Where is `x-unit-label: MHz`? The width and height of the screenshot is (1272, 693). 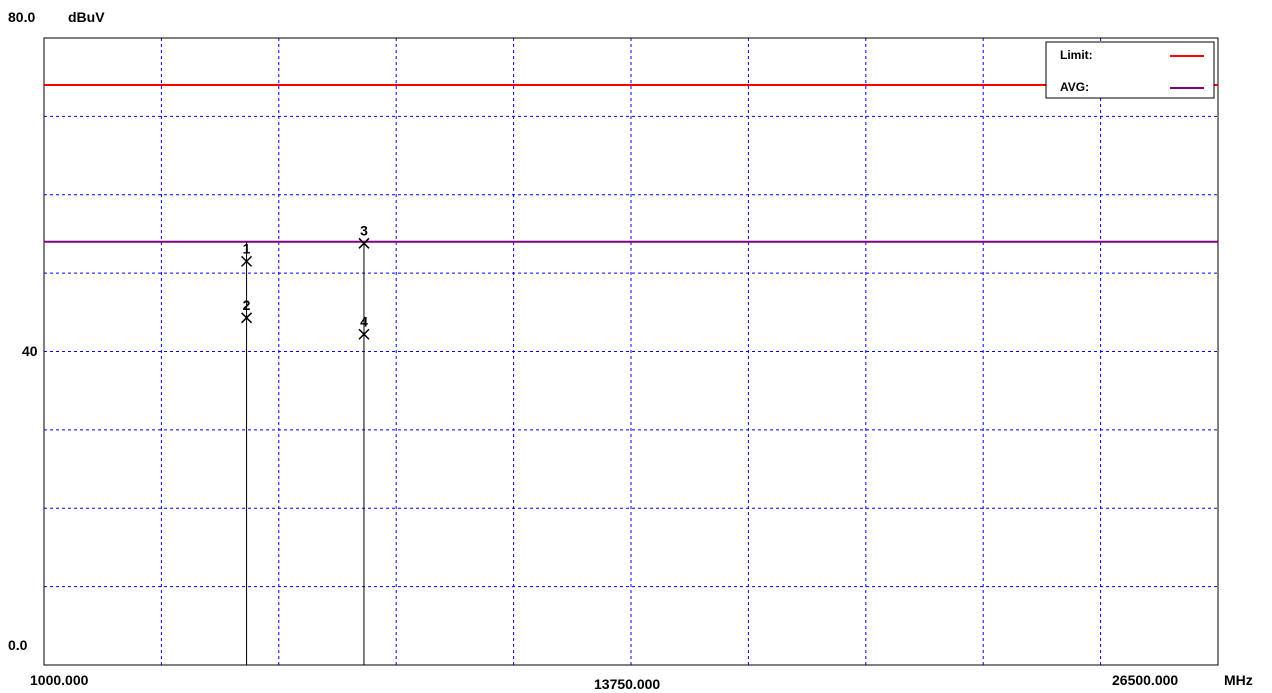 x-unit-label: MHz is located at coordinates (1238, 680).